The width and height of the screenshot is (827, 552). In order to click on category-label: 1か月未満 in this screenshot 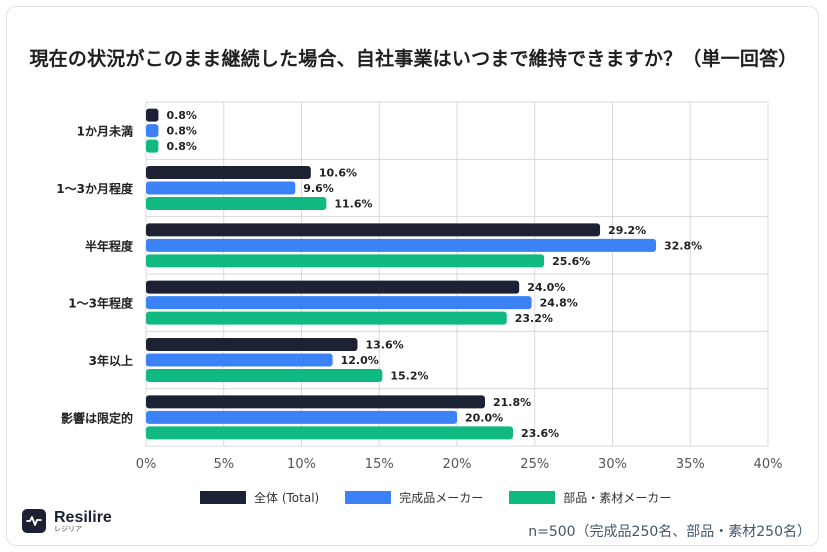, I will do `click(105, 131)`.